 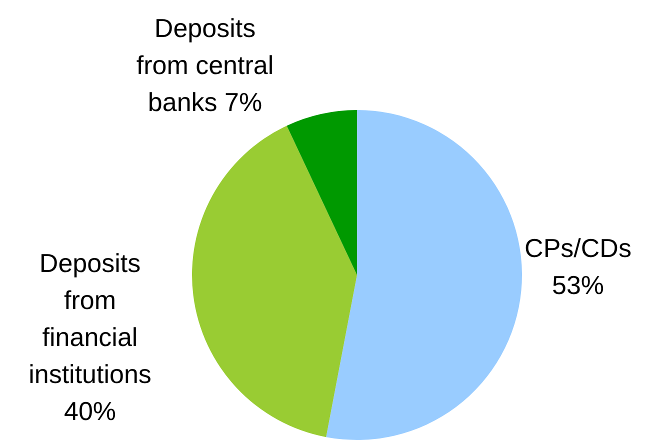 What do you see at coordinates (578, 248) in the screenshot?
I see `slice-label: CPs/CDs` at bounding box center [578, 248].